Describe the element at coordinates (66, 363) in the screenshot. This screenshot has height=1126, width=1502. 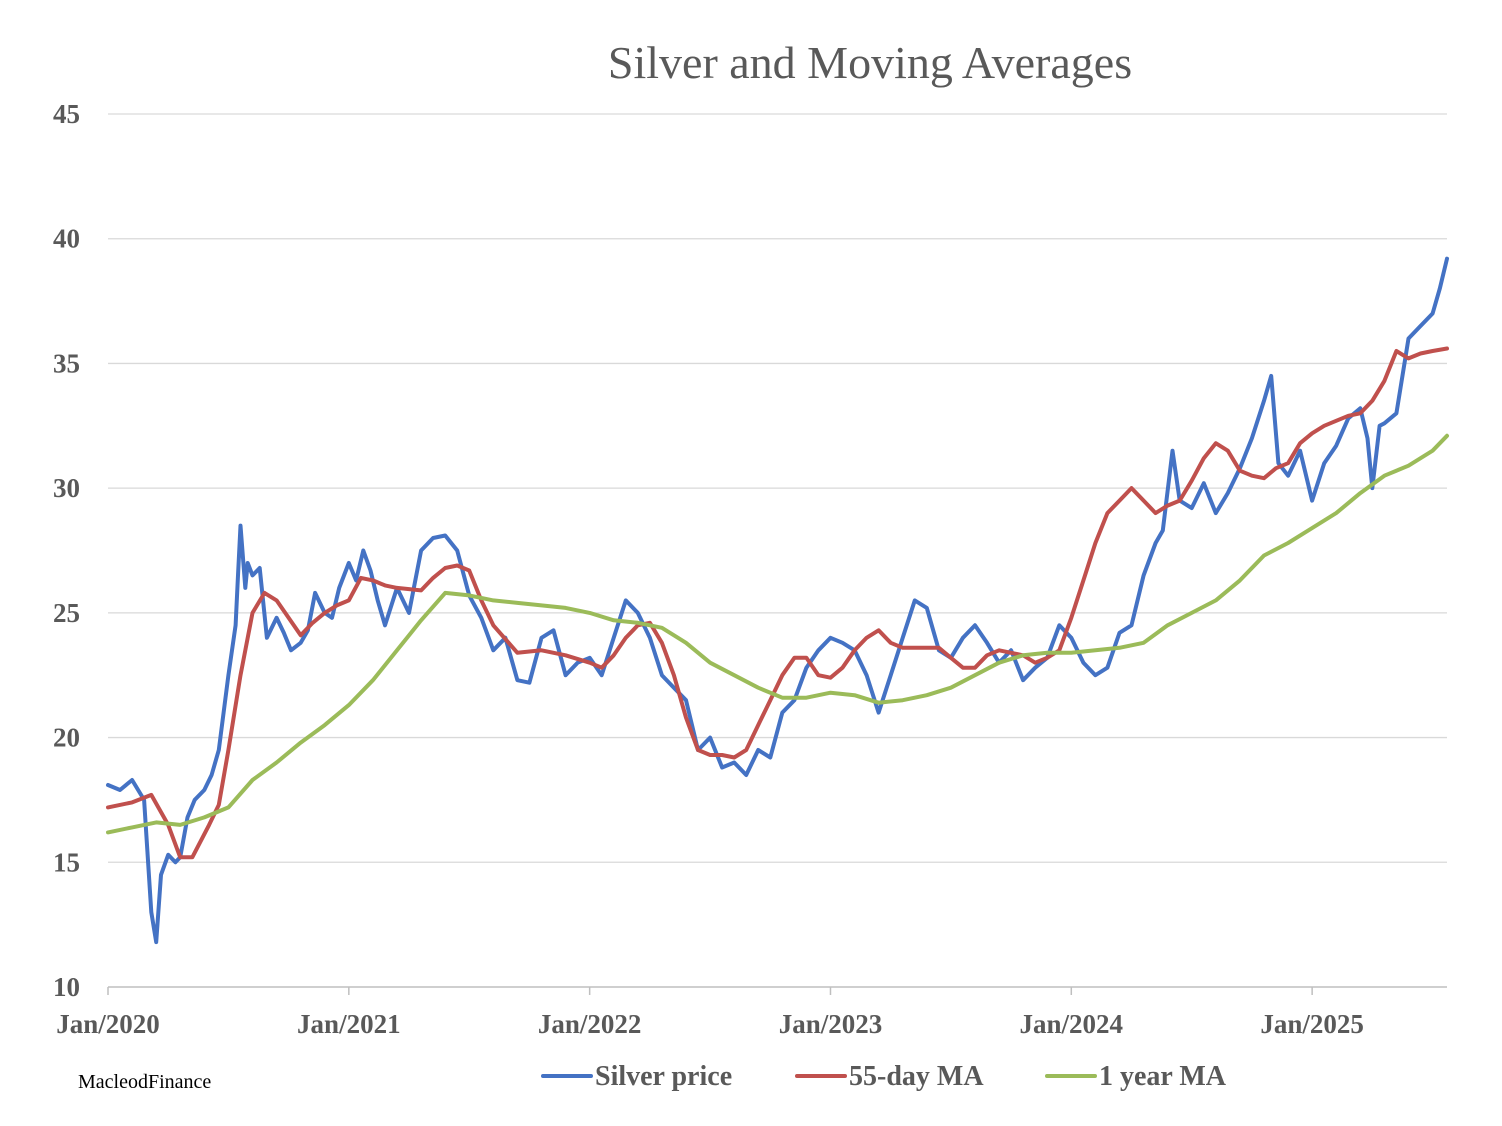
I see `y-tick-label: 35` at that location.